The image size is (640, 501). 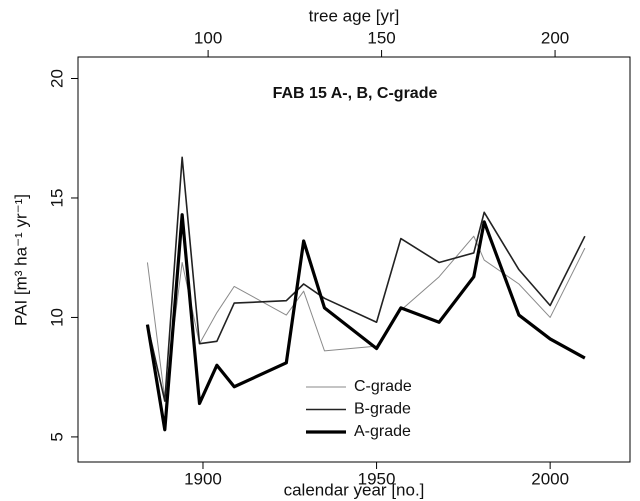 I want to click on x2-tick-label: 100, so click(x=208, y=37).